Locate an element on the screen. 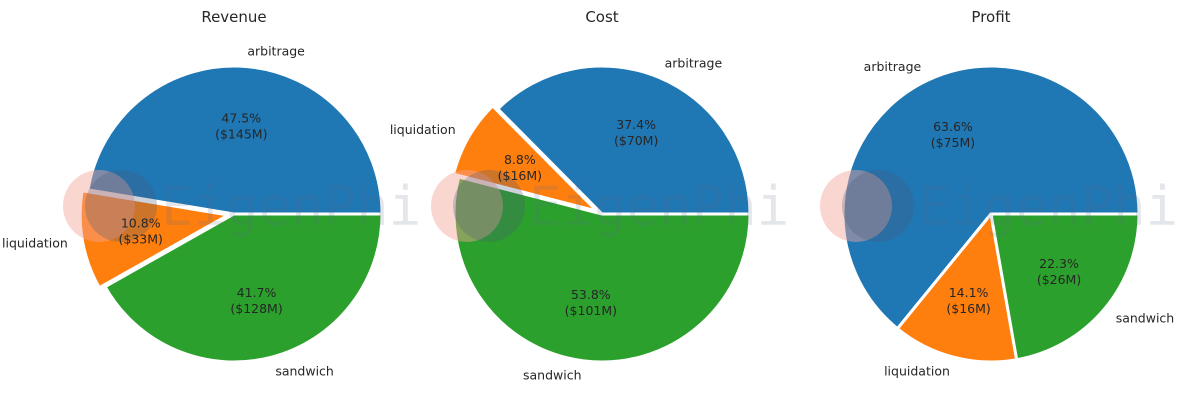 The width and height of the screenshot is (1185, 409). percent-label-sandwich: 22.3% is located at coordinates (1059, 263).